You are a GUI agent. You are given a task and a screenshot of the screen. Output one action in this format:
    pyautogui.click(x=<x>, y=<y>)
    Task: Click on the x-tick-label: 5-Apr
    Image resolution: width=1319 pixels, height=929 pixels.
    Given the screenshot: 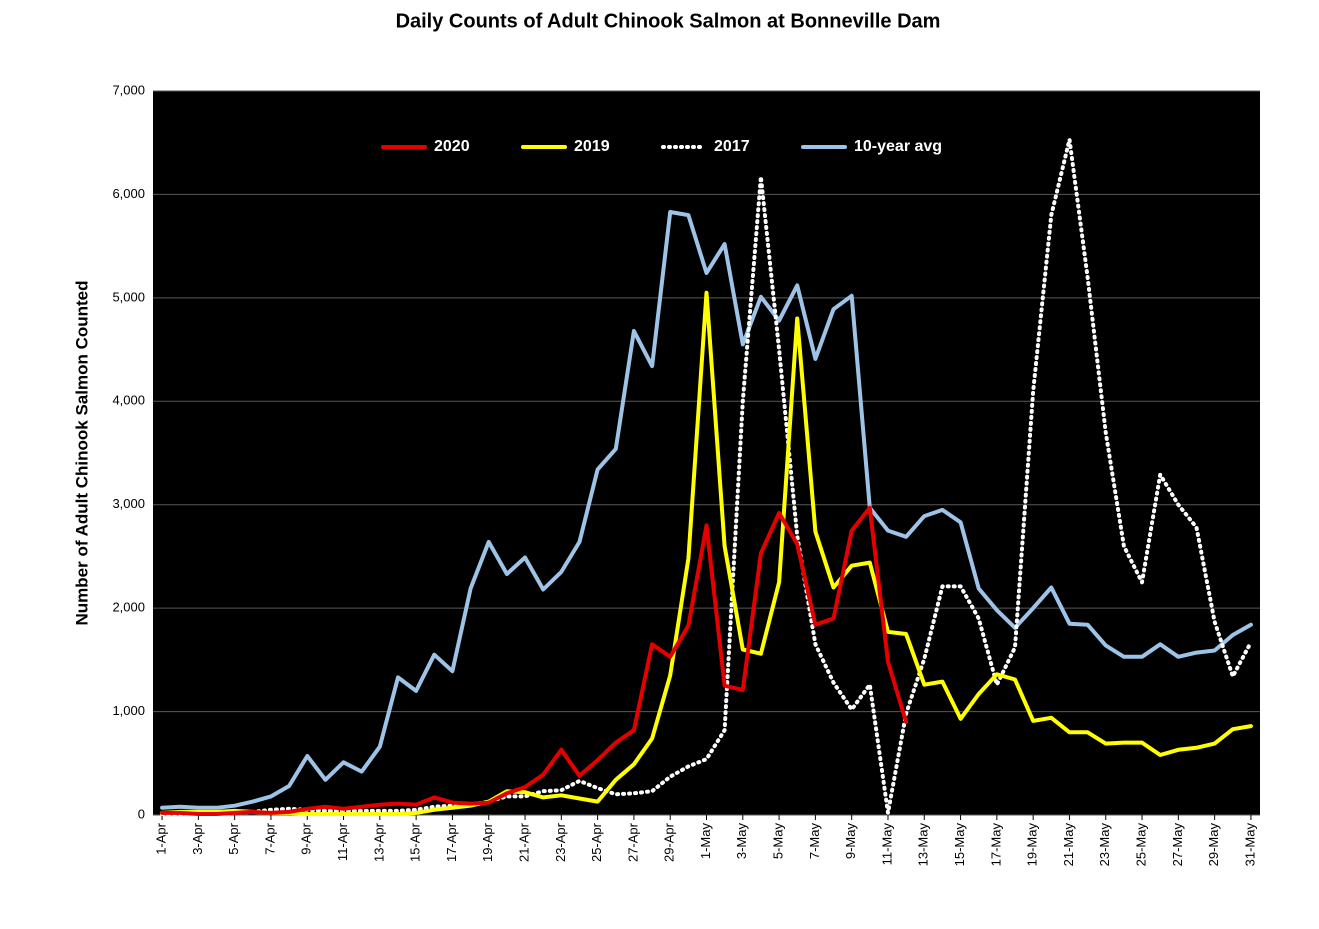 What is the action you would take?
    pyautogui.click(x=233, y=838)
    